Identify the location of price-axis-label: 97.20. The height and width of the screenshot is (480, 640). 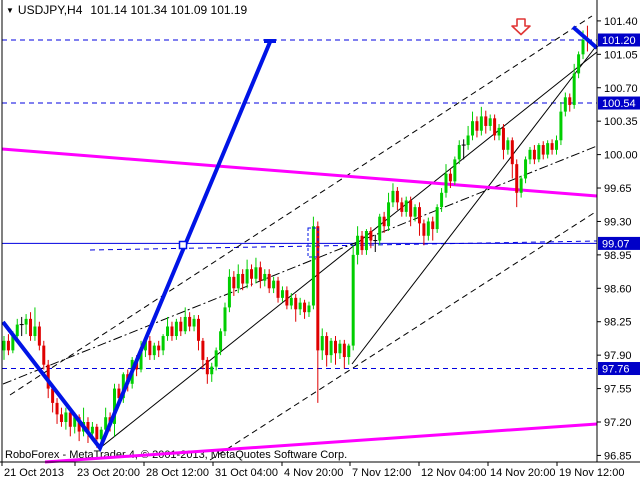
(618, 423).